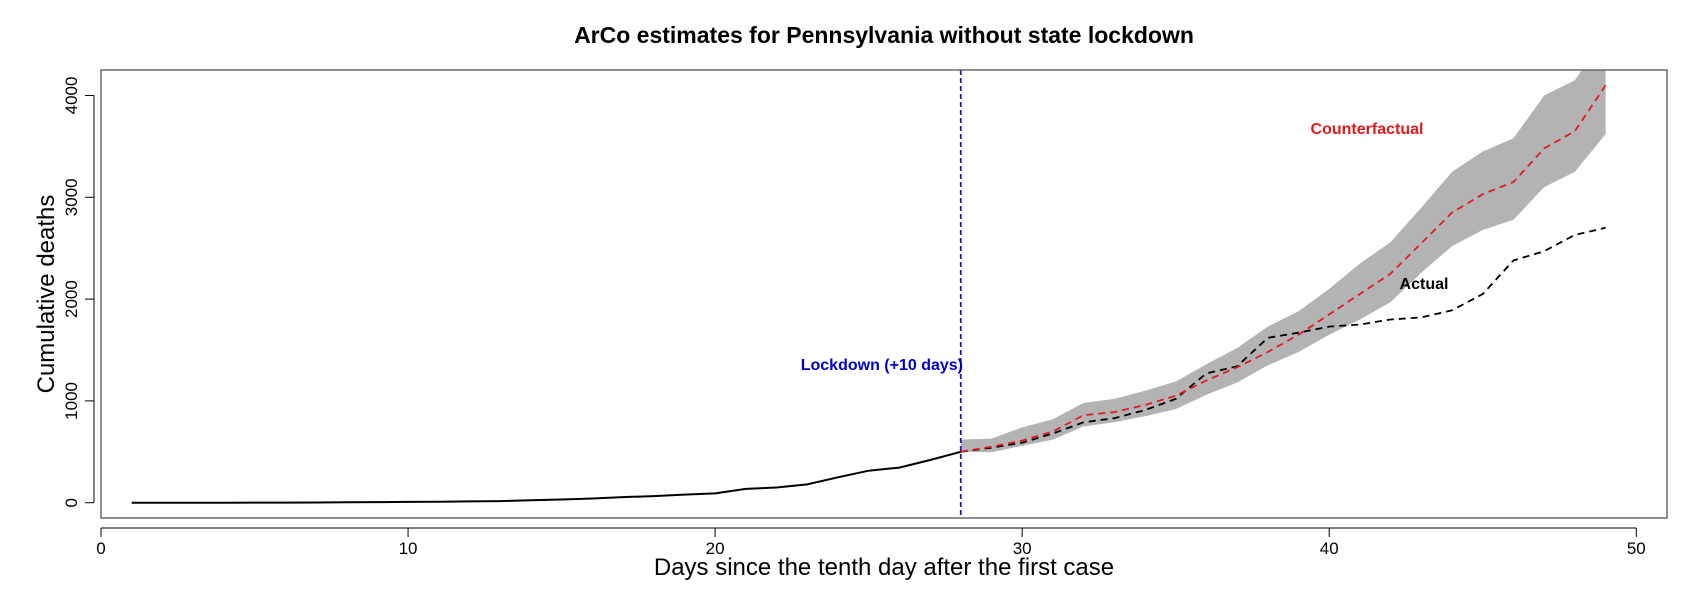 The image size is (1700, 600). What do you see at coordinates (715, 548) in the screenshot?
I see `x-tick-label: 20` at bounding box center [715, 548].